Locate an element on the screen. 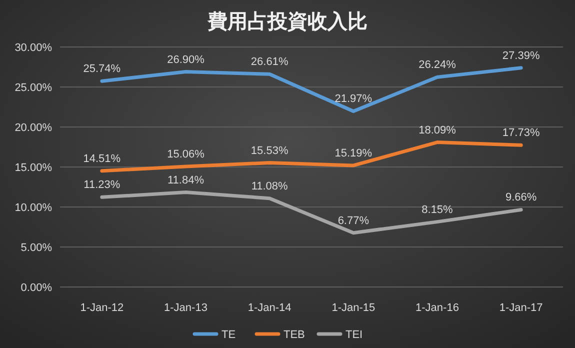 Image resolution: width=575 pixels, height=348 pixels. data-label: 26.24% is located at coordinates (437, 65).